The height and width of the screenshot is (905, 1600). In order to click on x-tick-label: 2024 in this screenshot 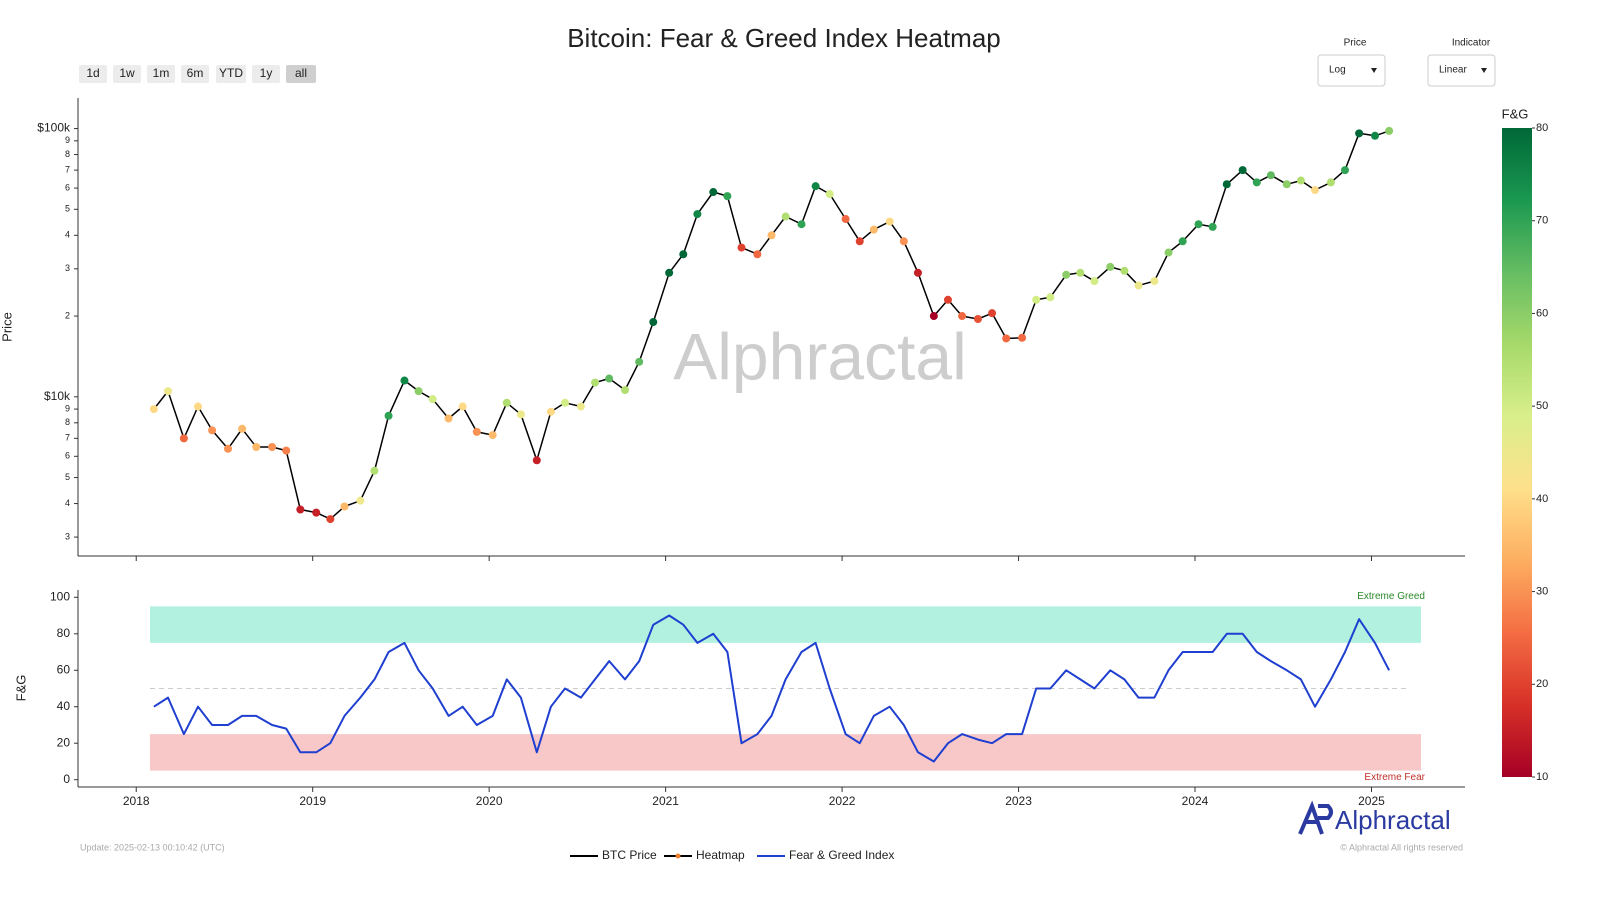, I will do `click(1195, 801)`.